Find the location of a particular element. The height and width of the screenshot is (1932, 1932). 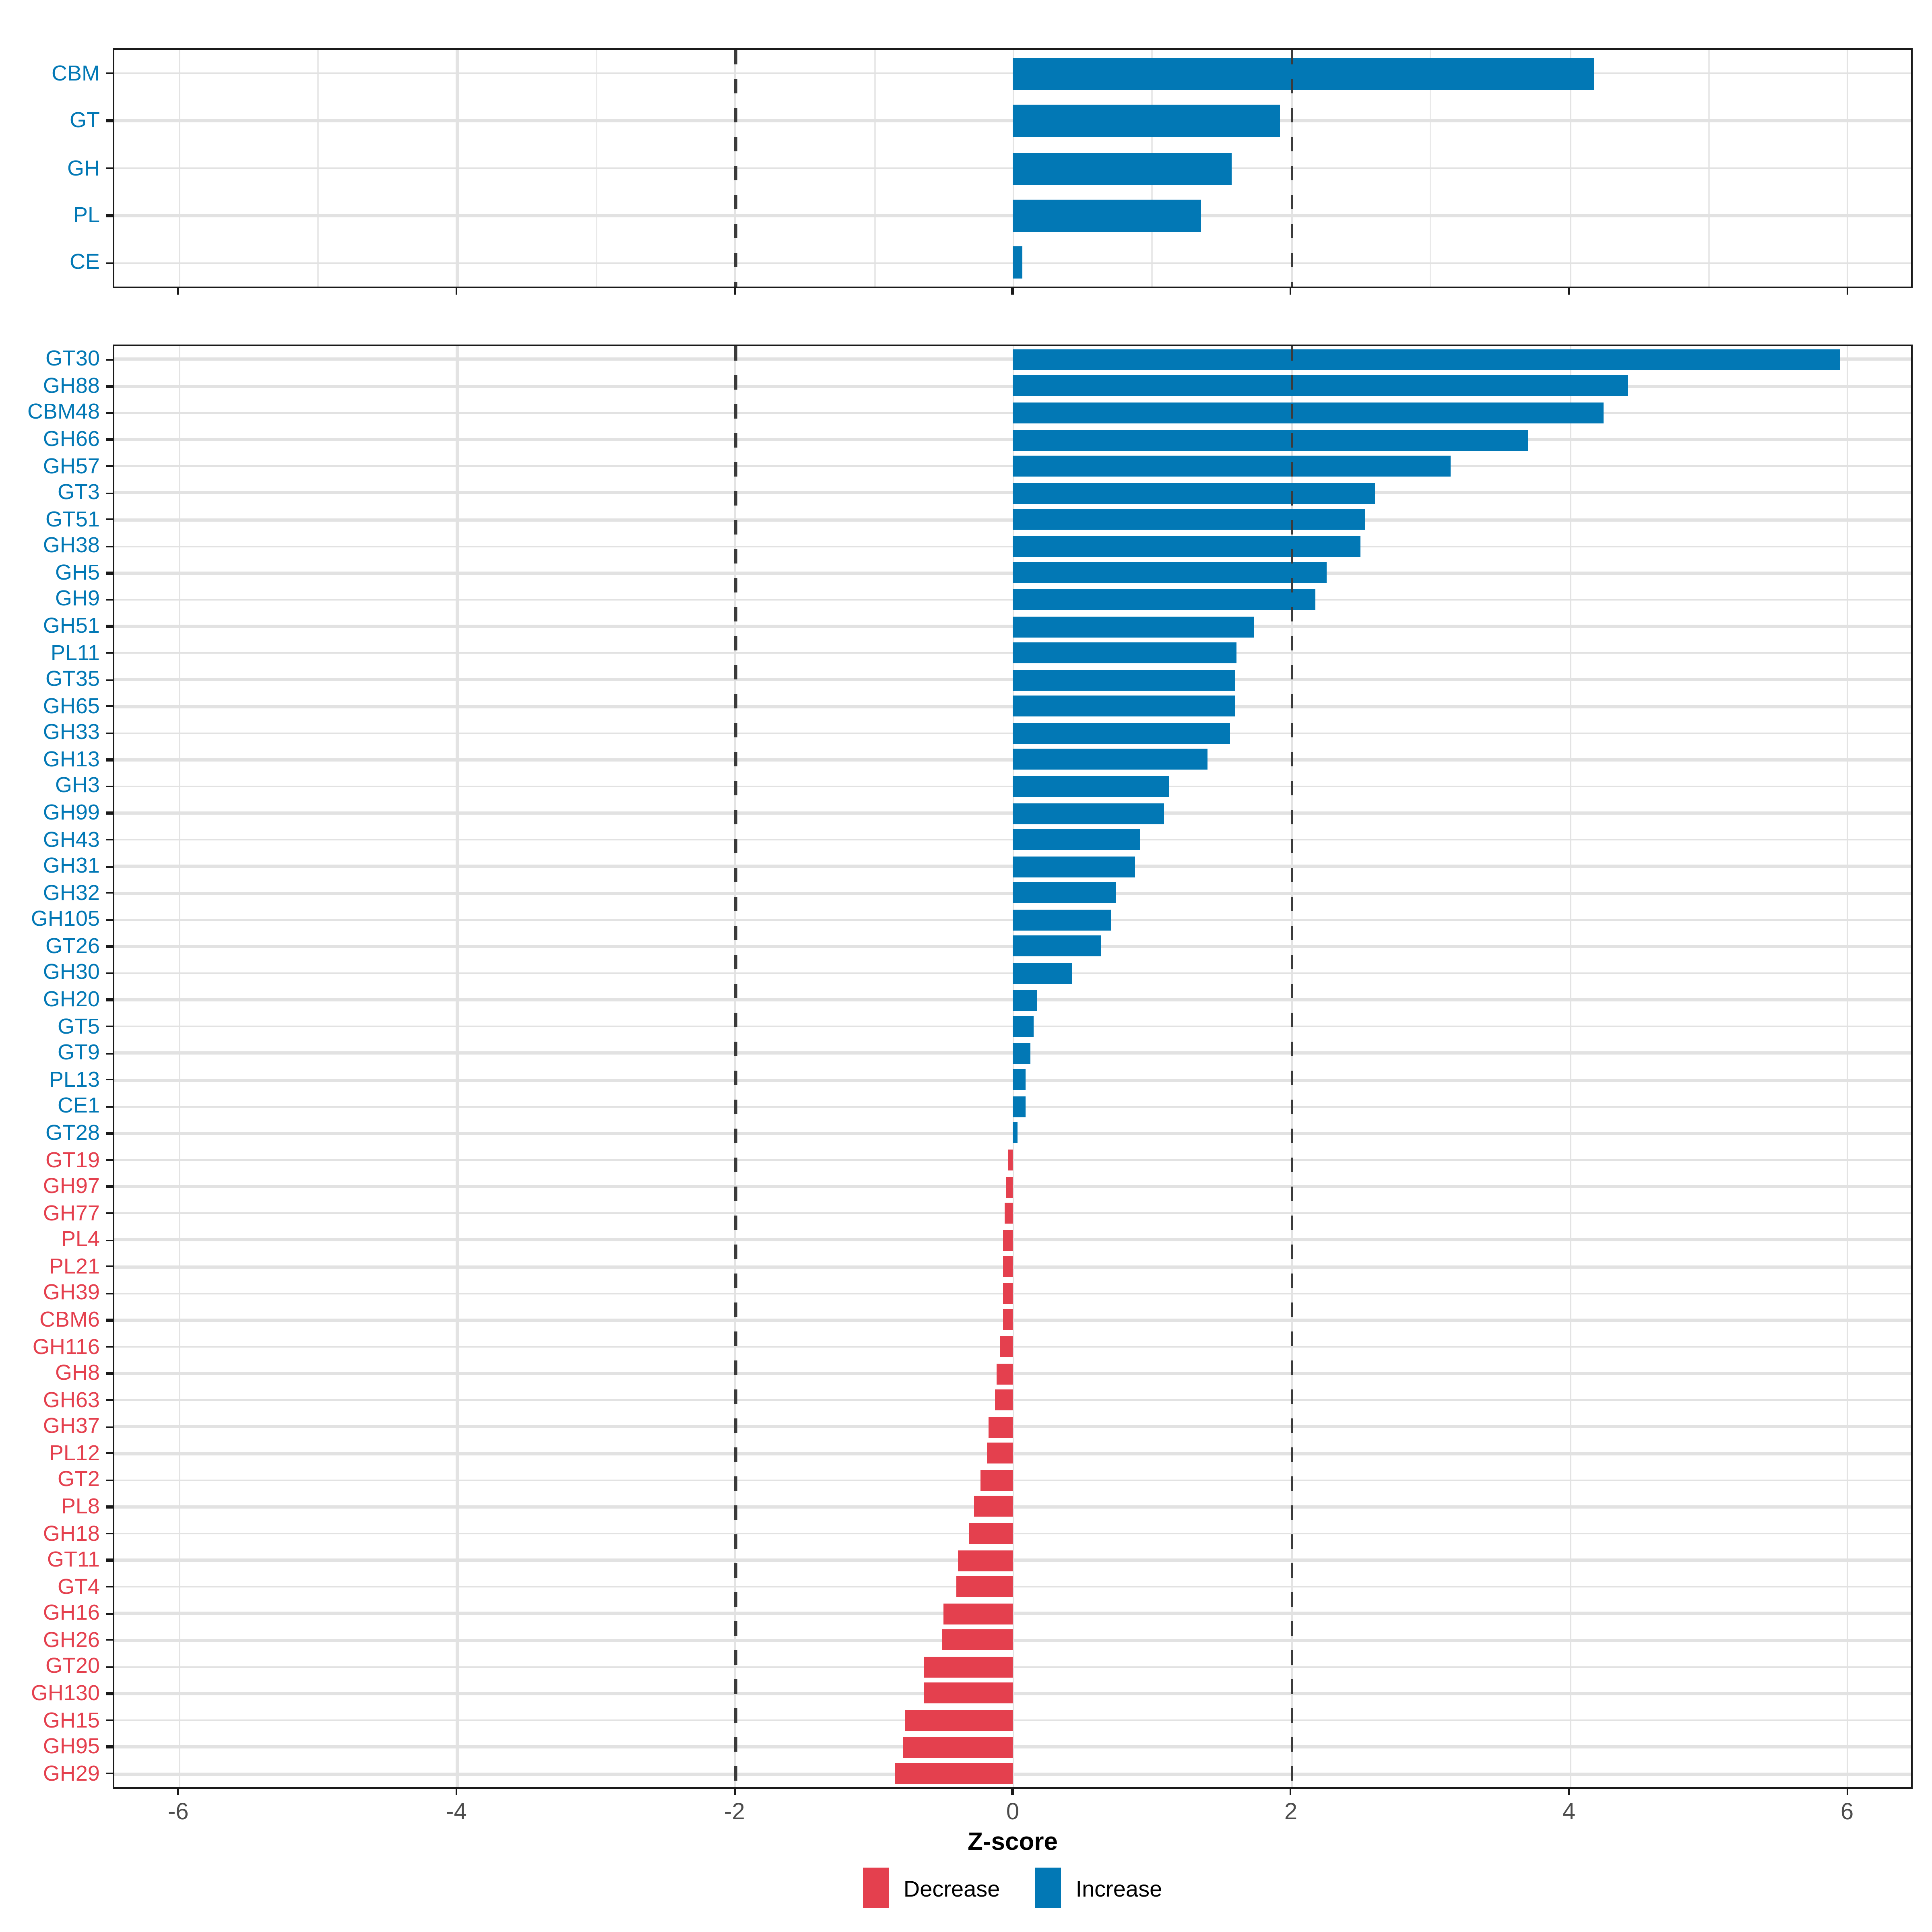

bar-GH95 is located at coordinates (958, 1747).